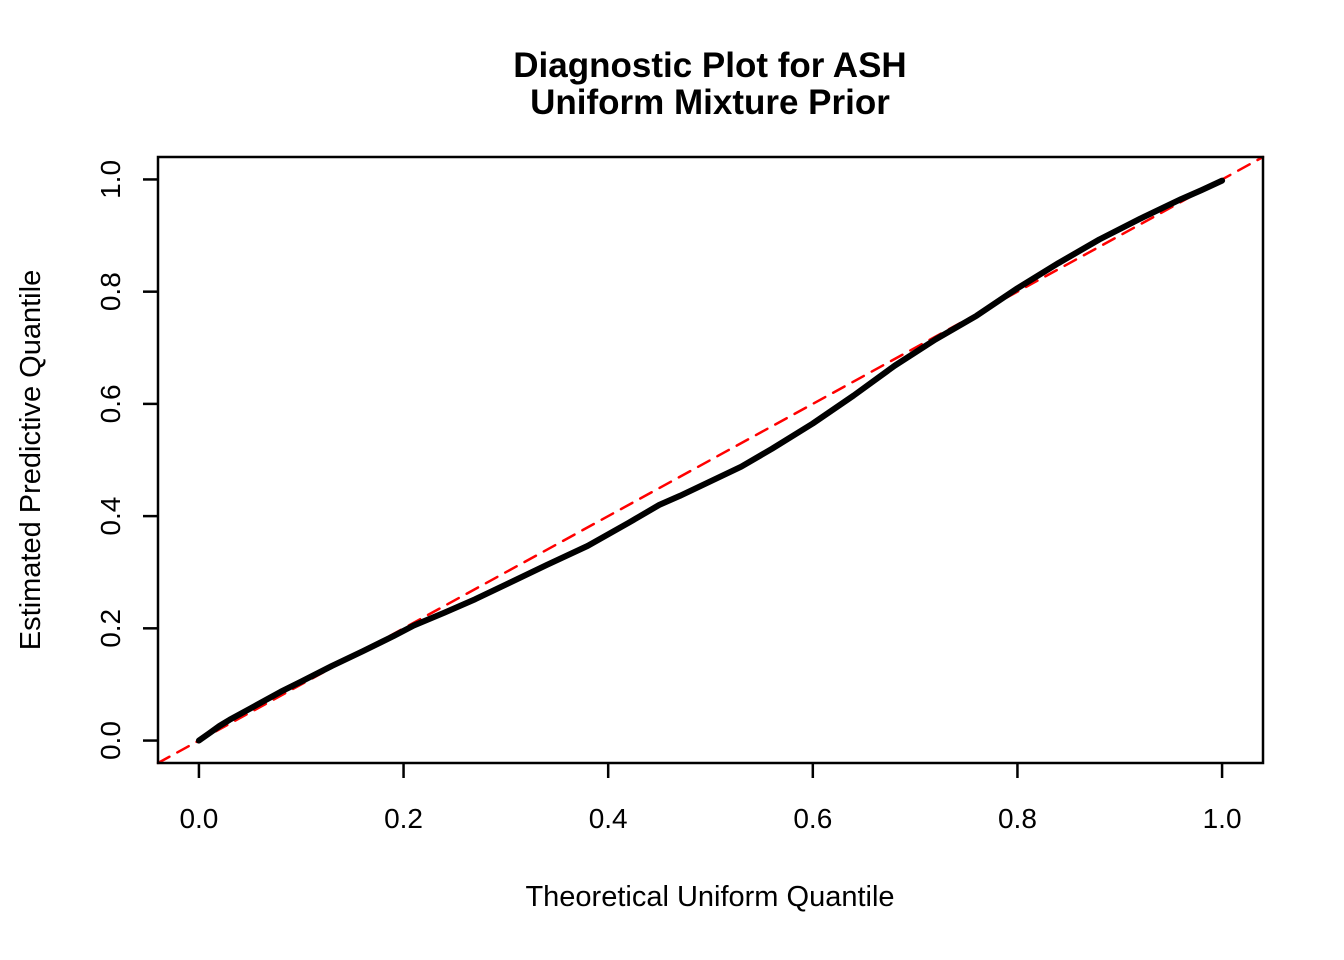 This screenshot has width=1344, height=960. What do you see at coordinates (709, 65) in the screenshot?
I see `plot-title-line1: Diagnostic Plot for ASH` at bounding box center [709, 65].